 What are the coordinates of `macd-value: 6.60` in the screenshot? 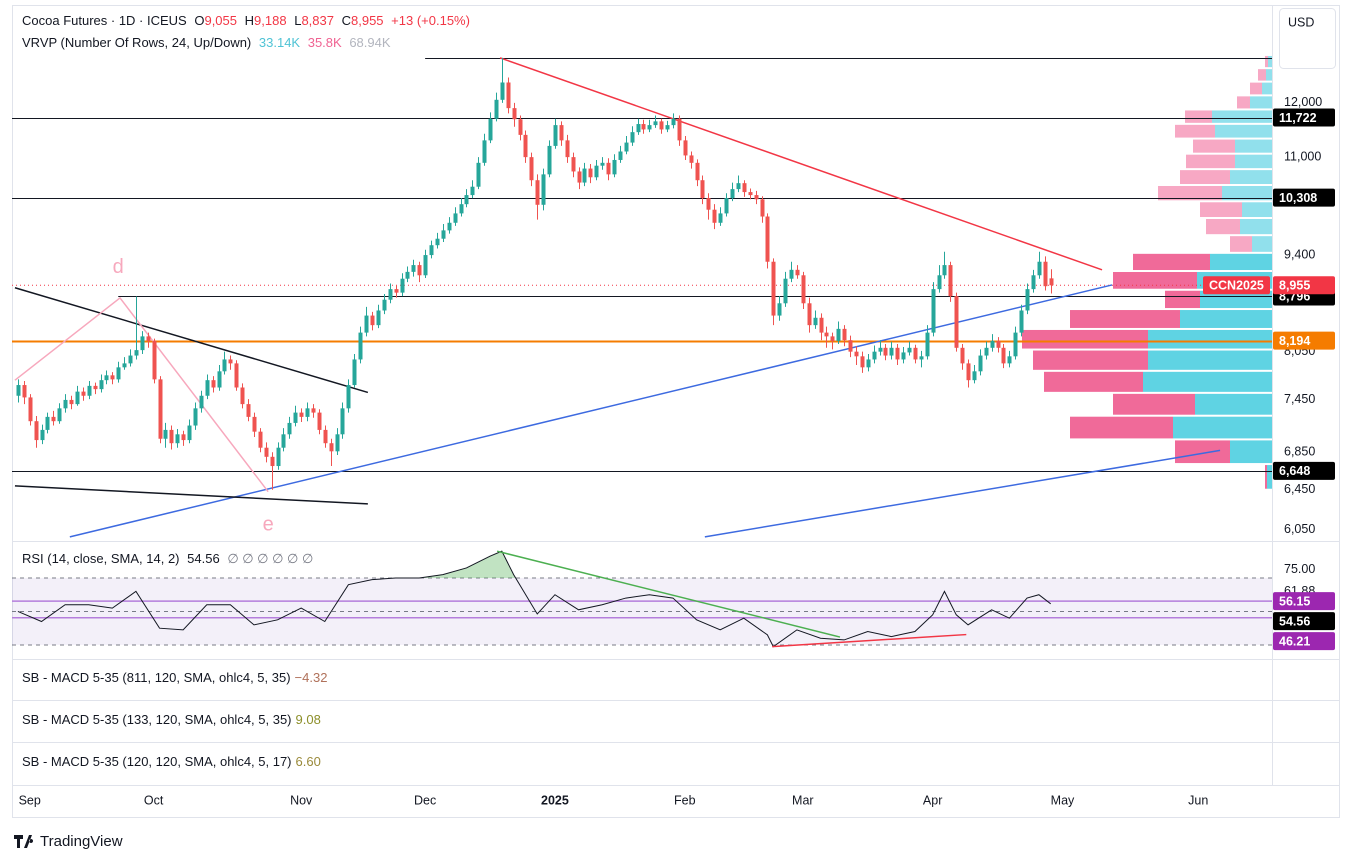 It's located at (308, 761).